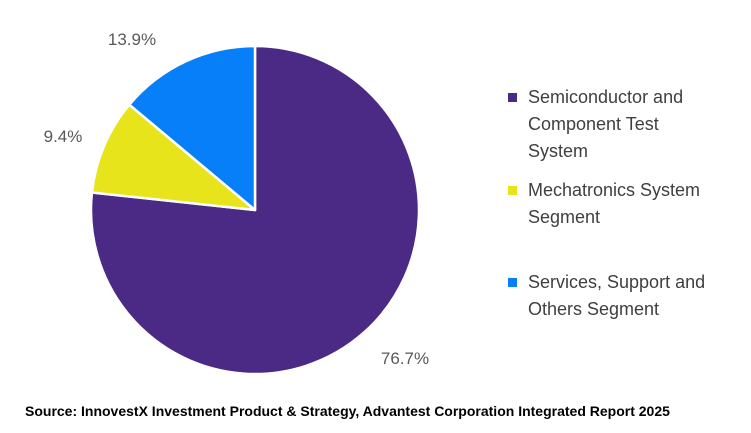  I want to click on legend-item-services: Services, Support and Others Segment, so click(606, 296).